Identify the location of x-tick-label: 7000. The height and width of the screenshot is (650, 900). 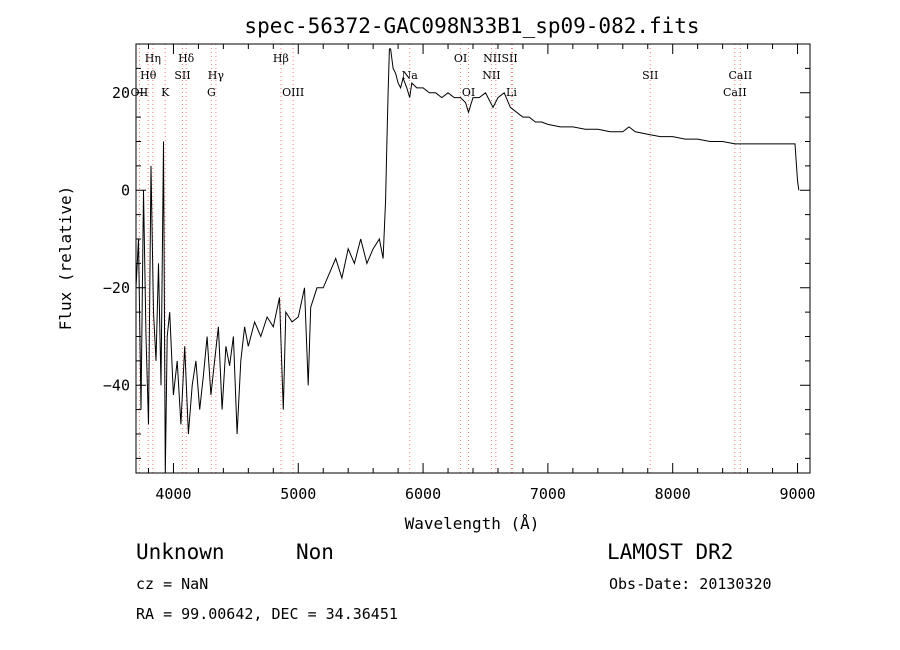
(548, 494).